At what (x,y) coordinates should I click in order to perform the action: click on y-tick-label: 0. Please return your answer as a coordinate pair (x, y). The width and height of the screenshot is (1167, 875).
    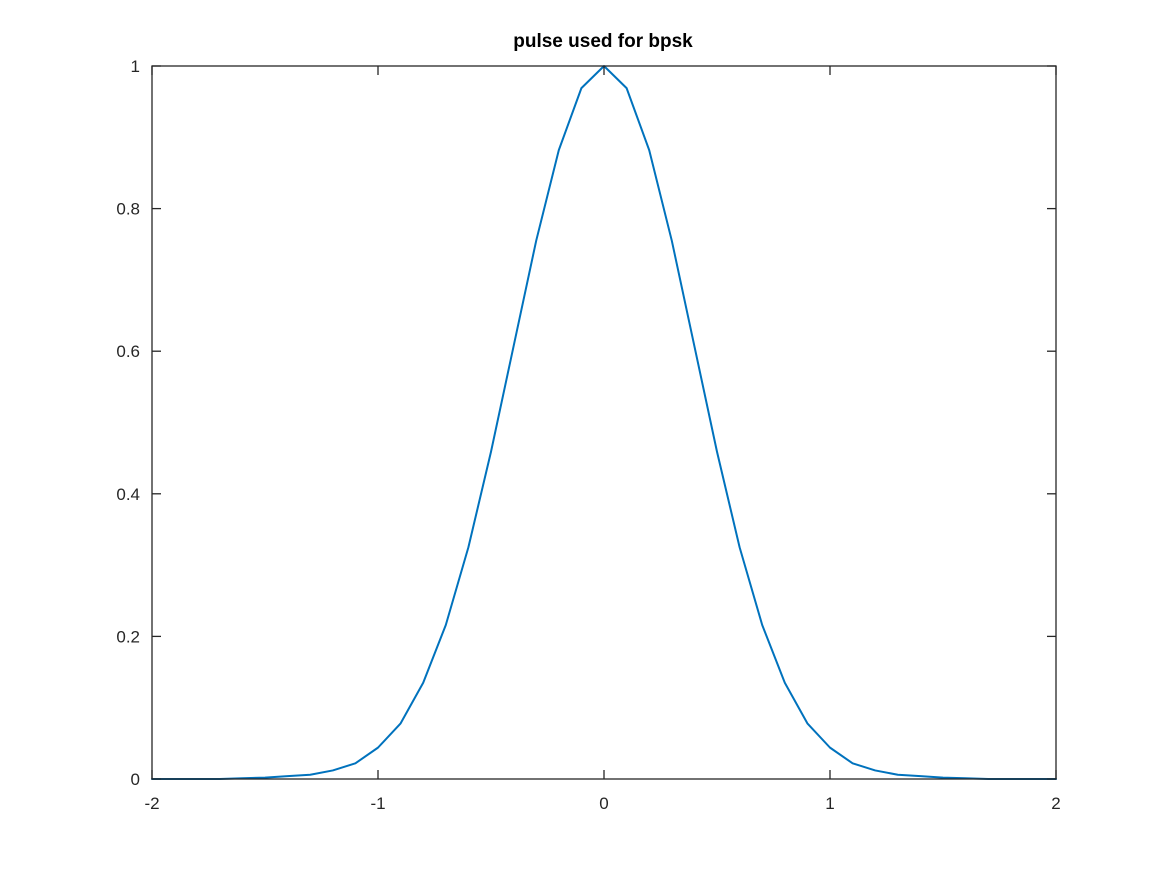
    Looking at the image, I should click on (135, 779).